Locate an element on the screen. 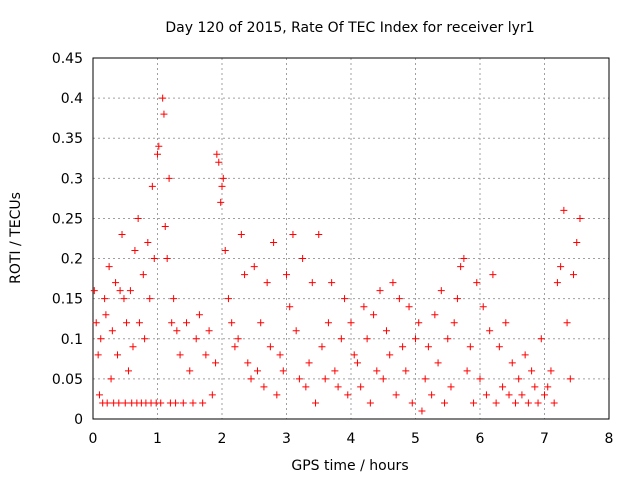  x-tick-label: 0 is located at coordinates (93, 439).